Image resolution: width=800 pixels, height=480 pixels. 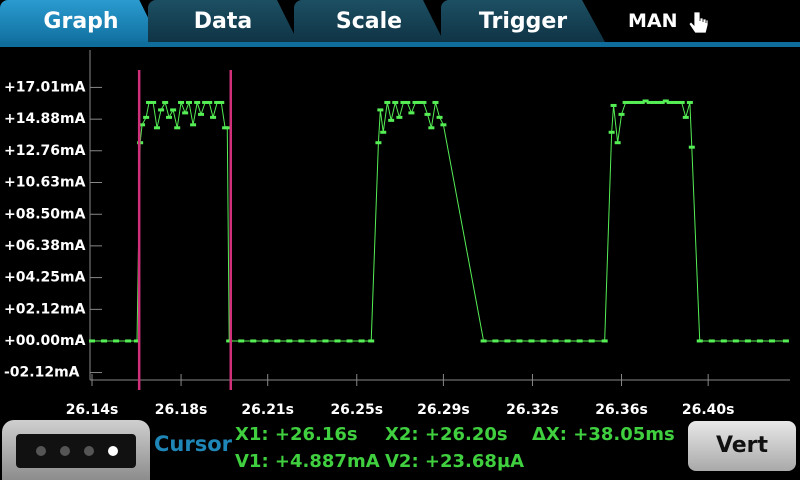 I want to click on x-tick-label: 26.36s, so click(x=621, y=410).